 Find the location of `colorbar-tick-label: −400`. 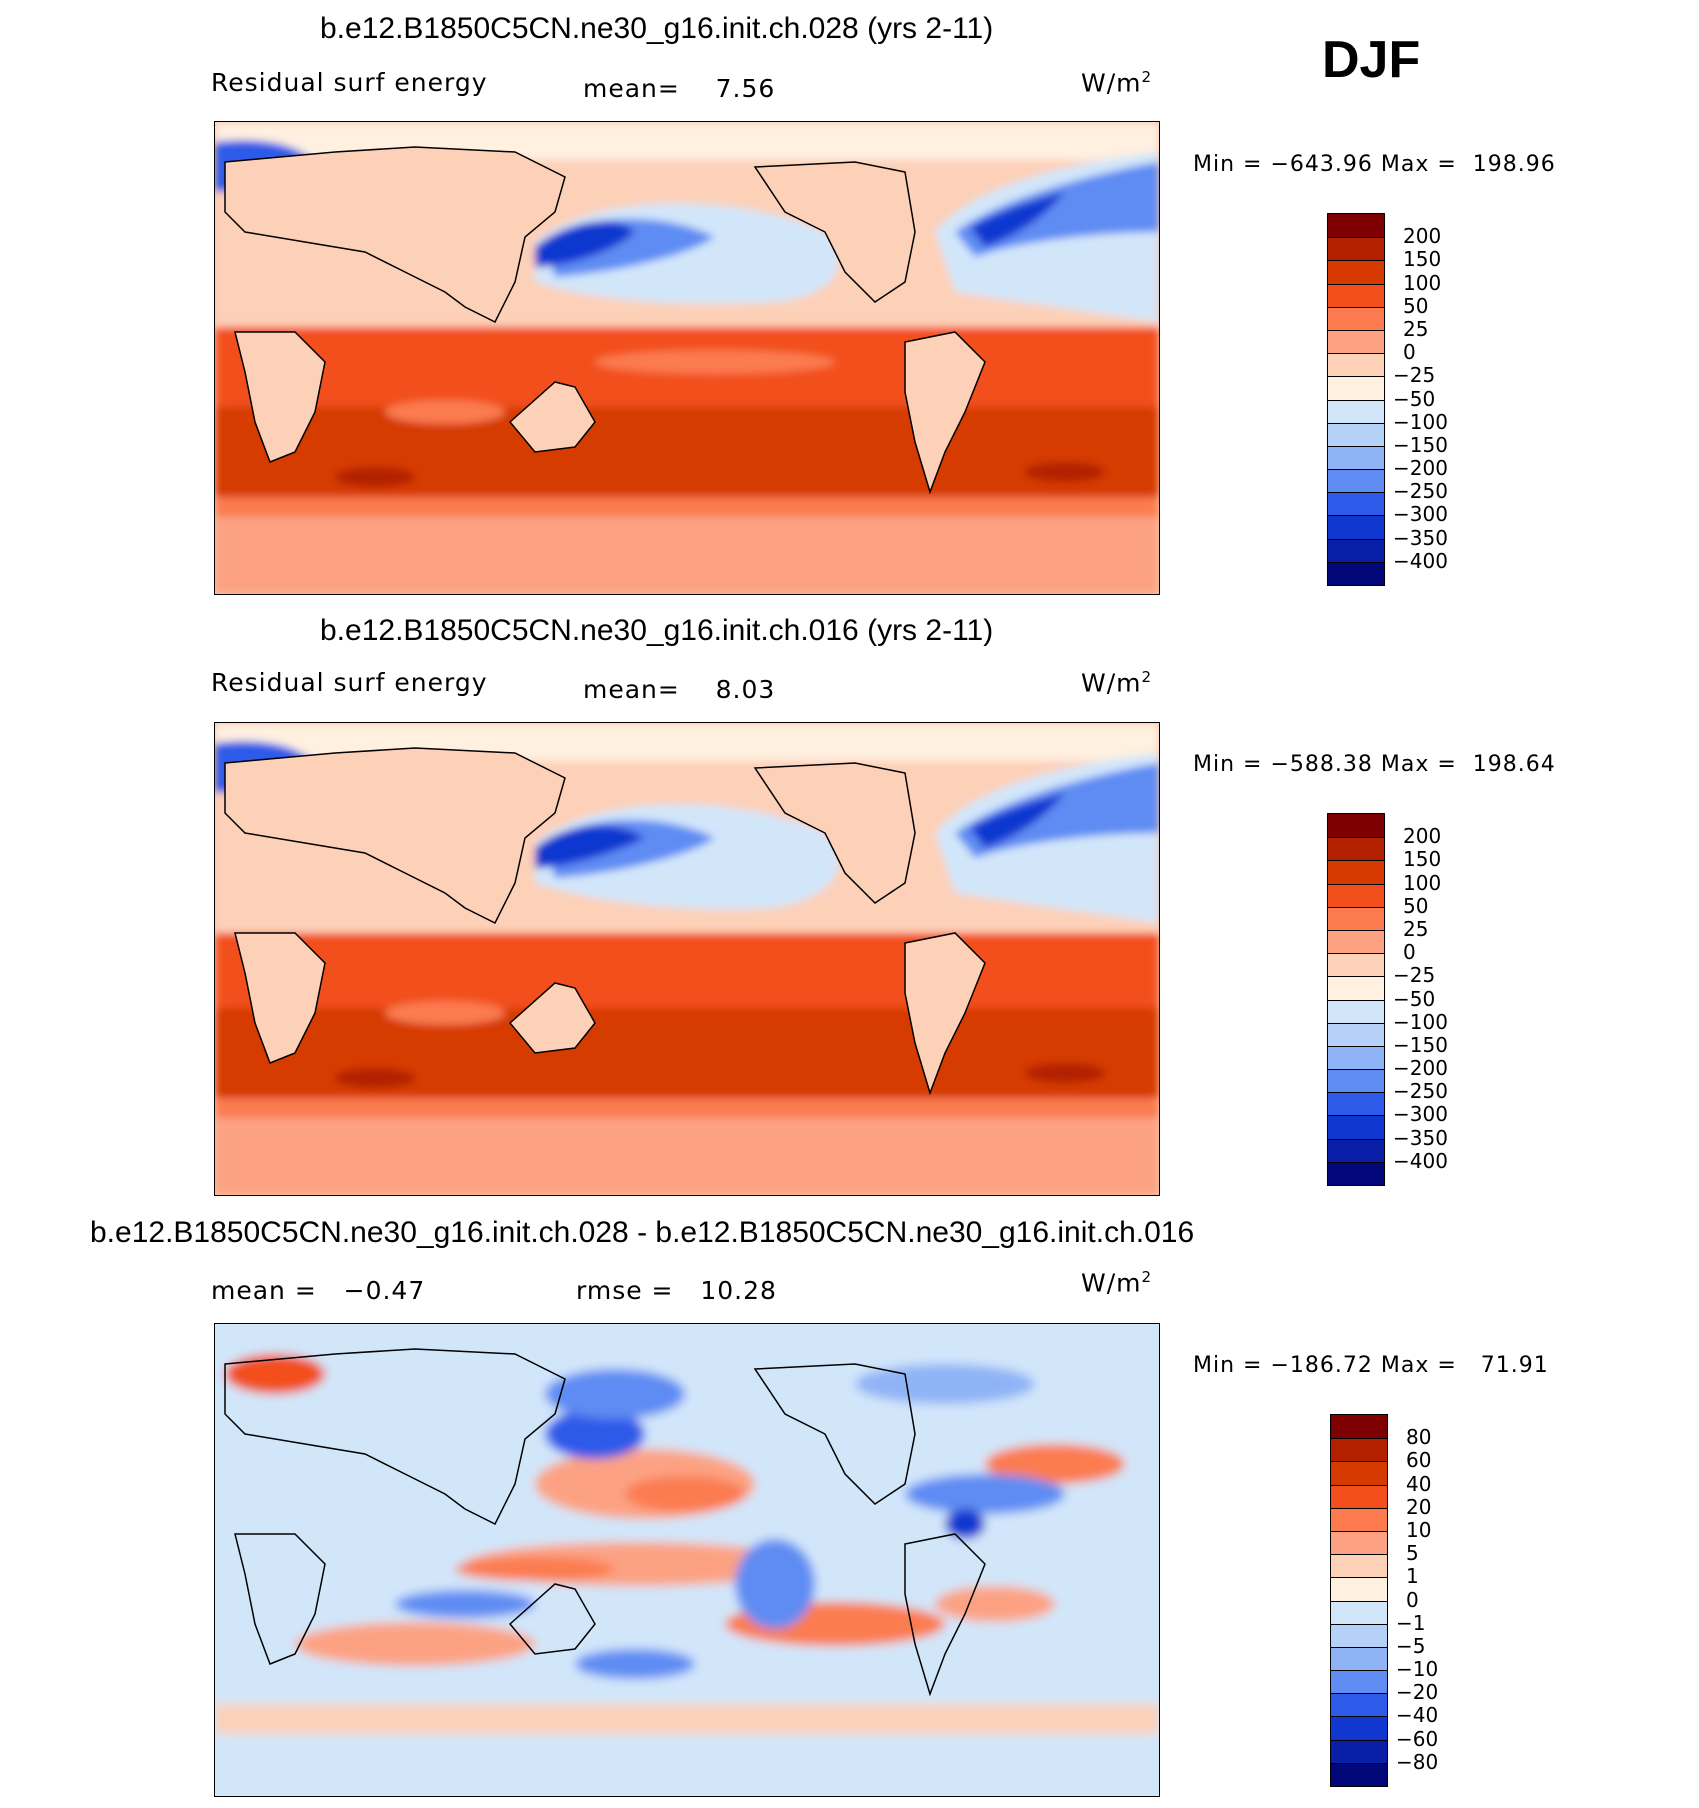

colorbar-tick-label: −400 is located at coordinates (1420, 1160).